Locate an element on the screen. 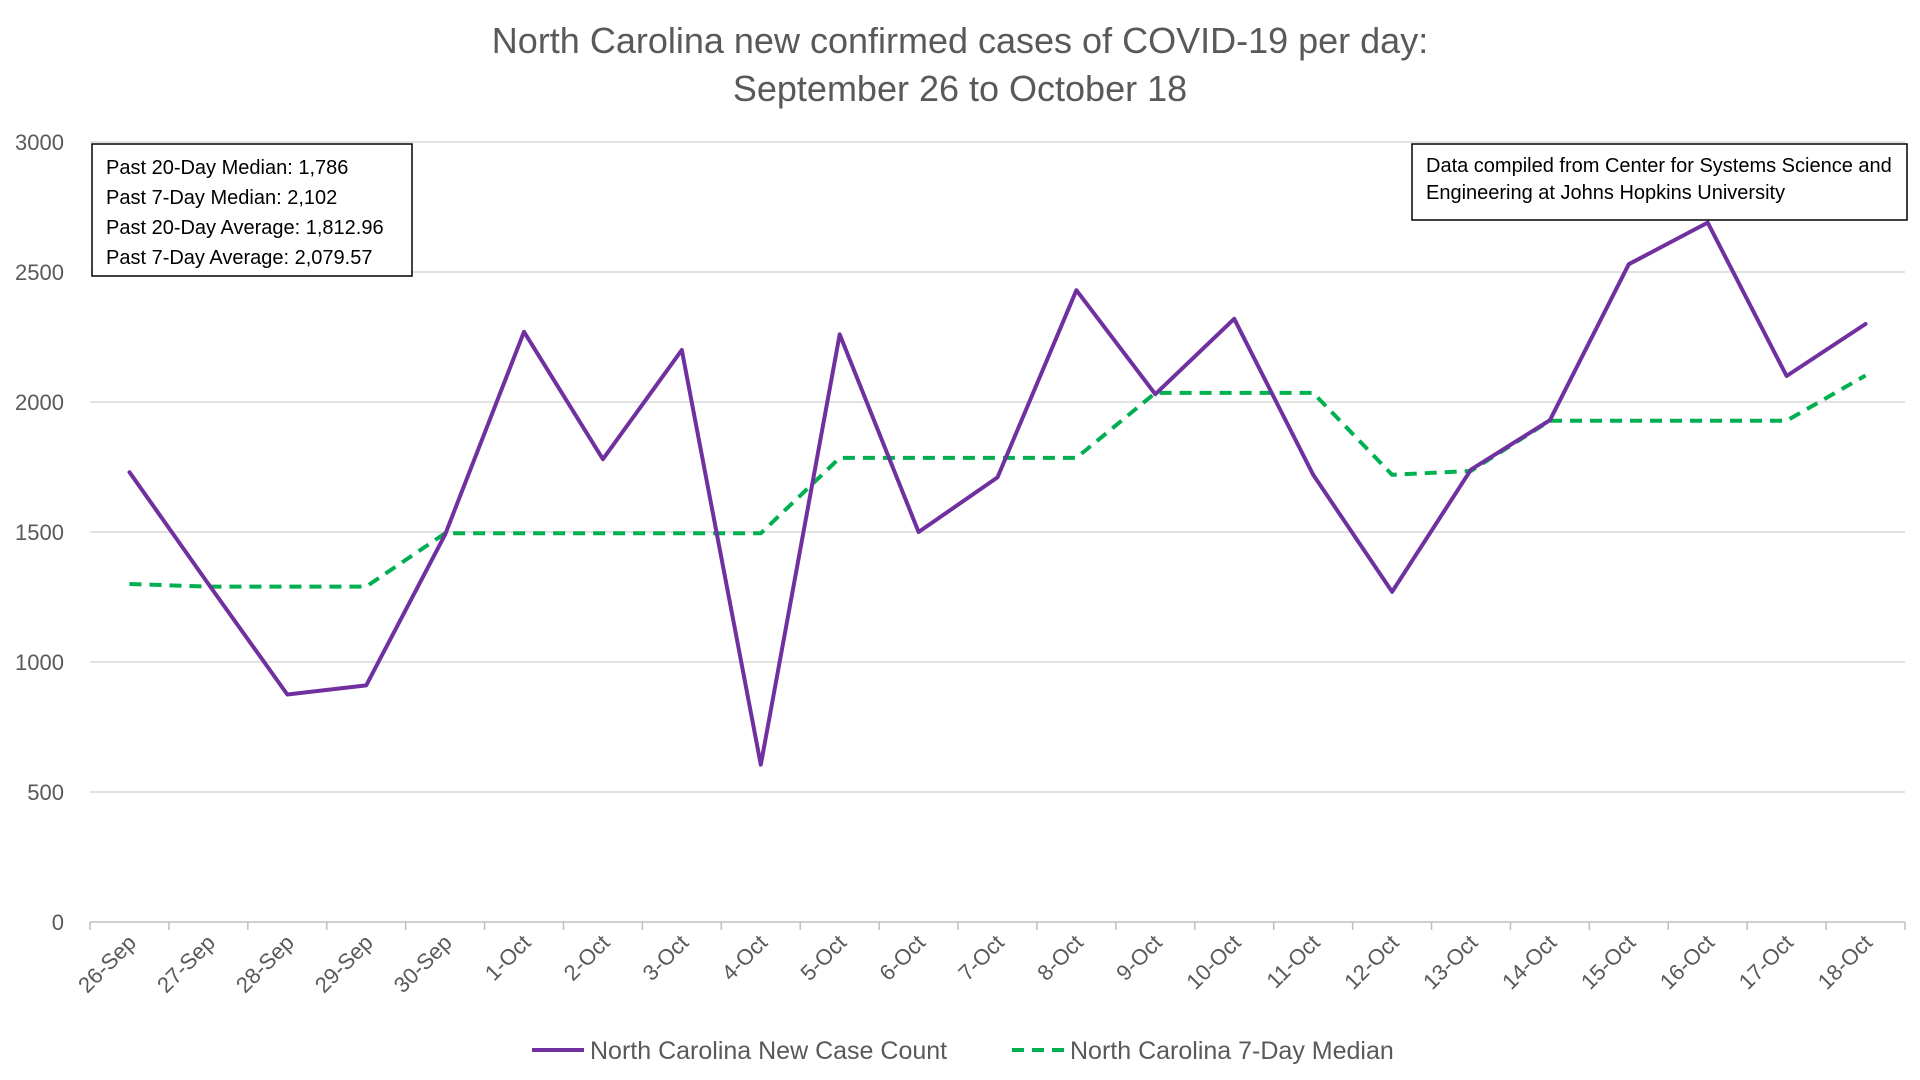 This screenshot has width=1920, height=1080. x-tick-label: 4-Oct is located at coordinates (745, 958).